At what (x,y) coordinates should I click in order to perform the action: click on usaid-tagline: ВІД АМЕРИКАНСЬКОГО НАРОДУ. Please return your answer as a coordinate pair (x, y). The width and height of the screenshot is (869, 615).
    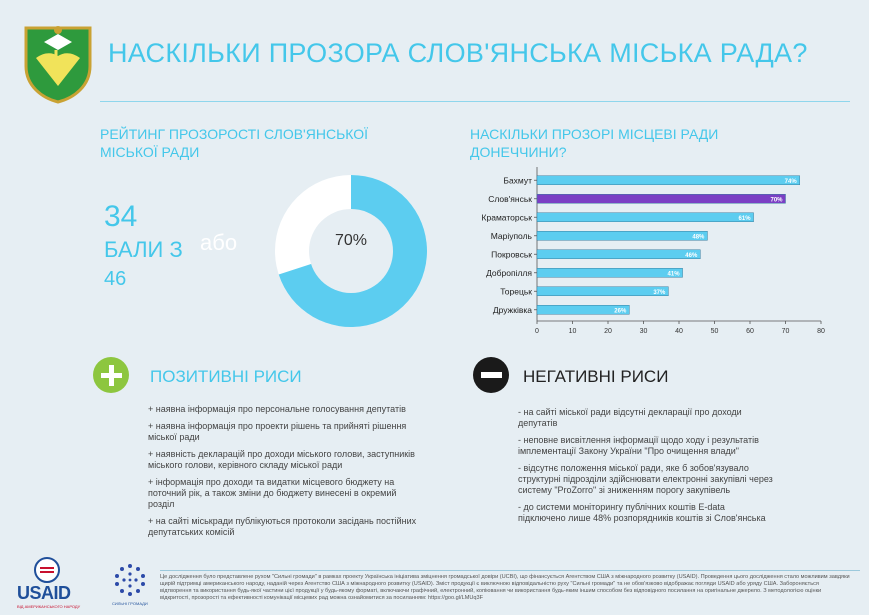
    Looking at the image, I should click on (49, 606).